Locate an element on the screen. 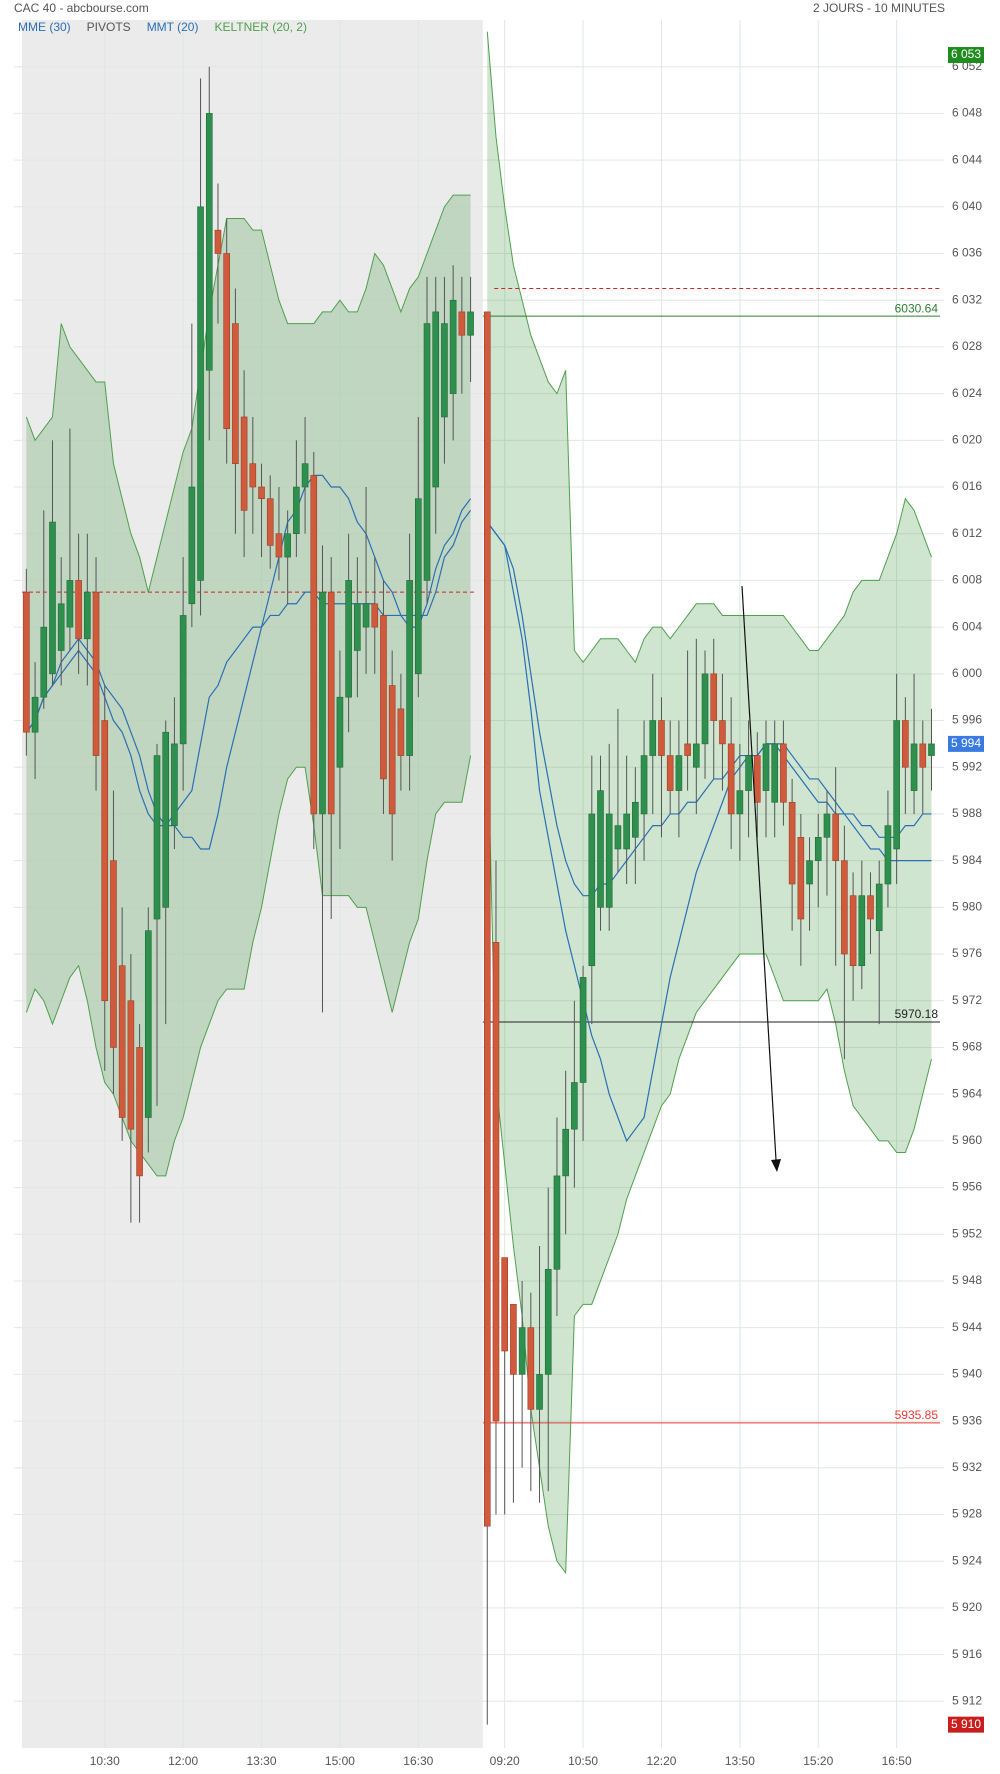 This screenshot has width=1000, height=1774. level-label: 5935.85 is located at coordinates (917, 1415).